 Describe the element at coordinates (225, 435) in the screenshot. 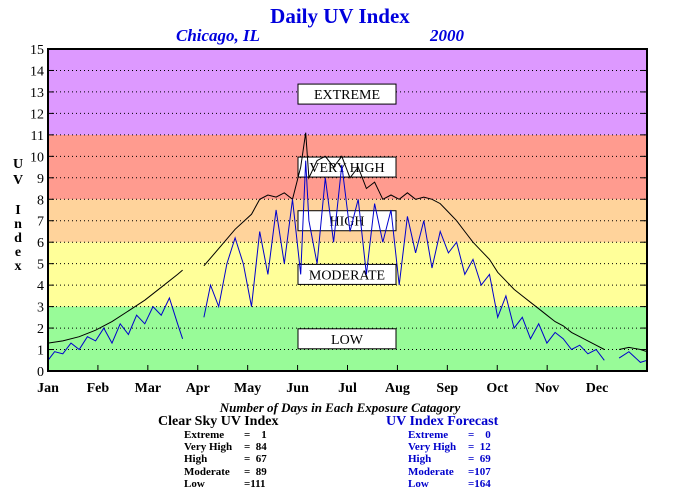

I see `table-row: Extreme = 1` at that location.